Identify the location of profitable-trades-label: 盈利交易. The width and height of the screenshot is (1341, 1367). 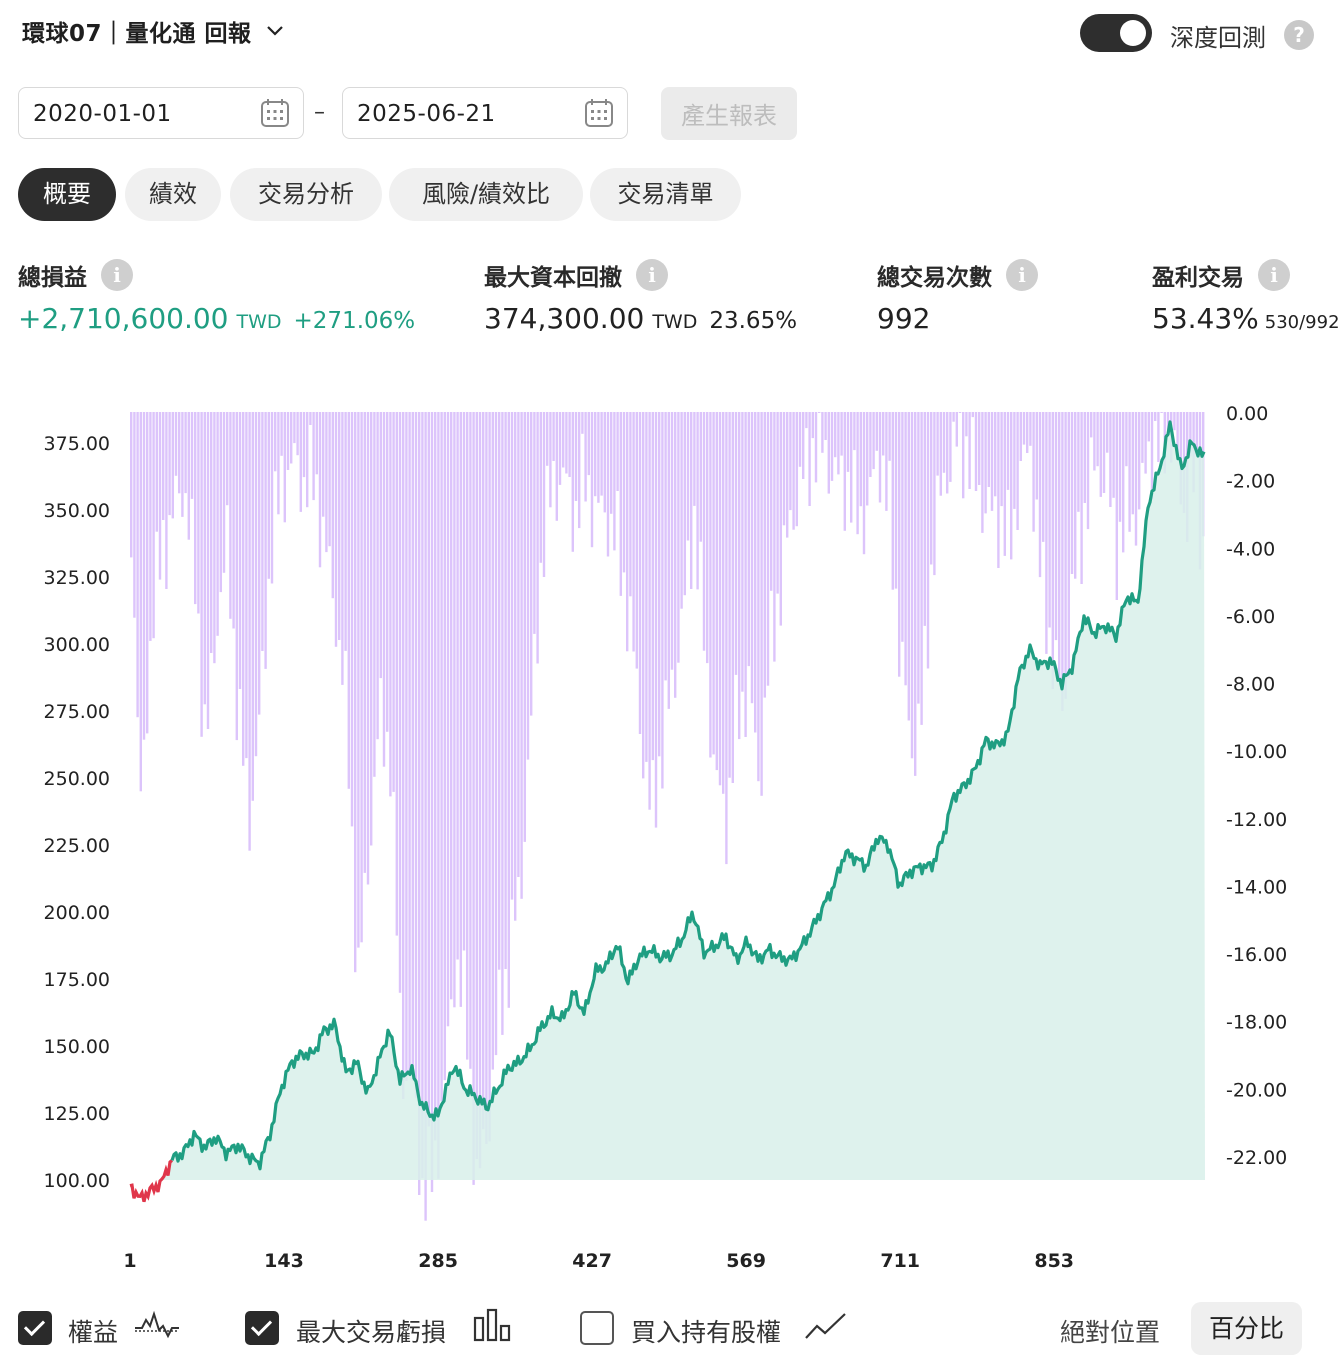
(1198, 278).